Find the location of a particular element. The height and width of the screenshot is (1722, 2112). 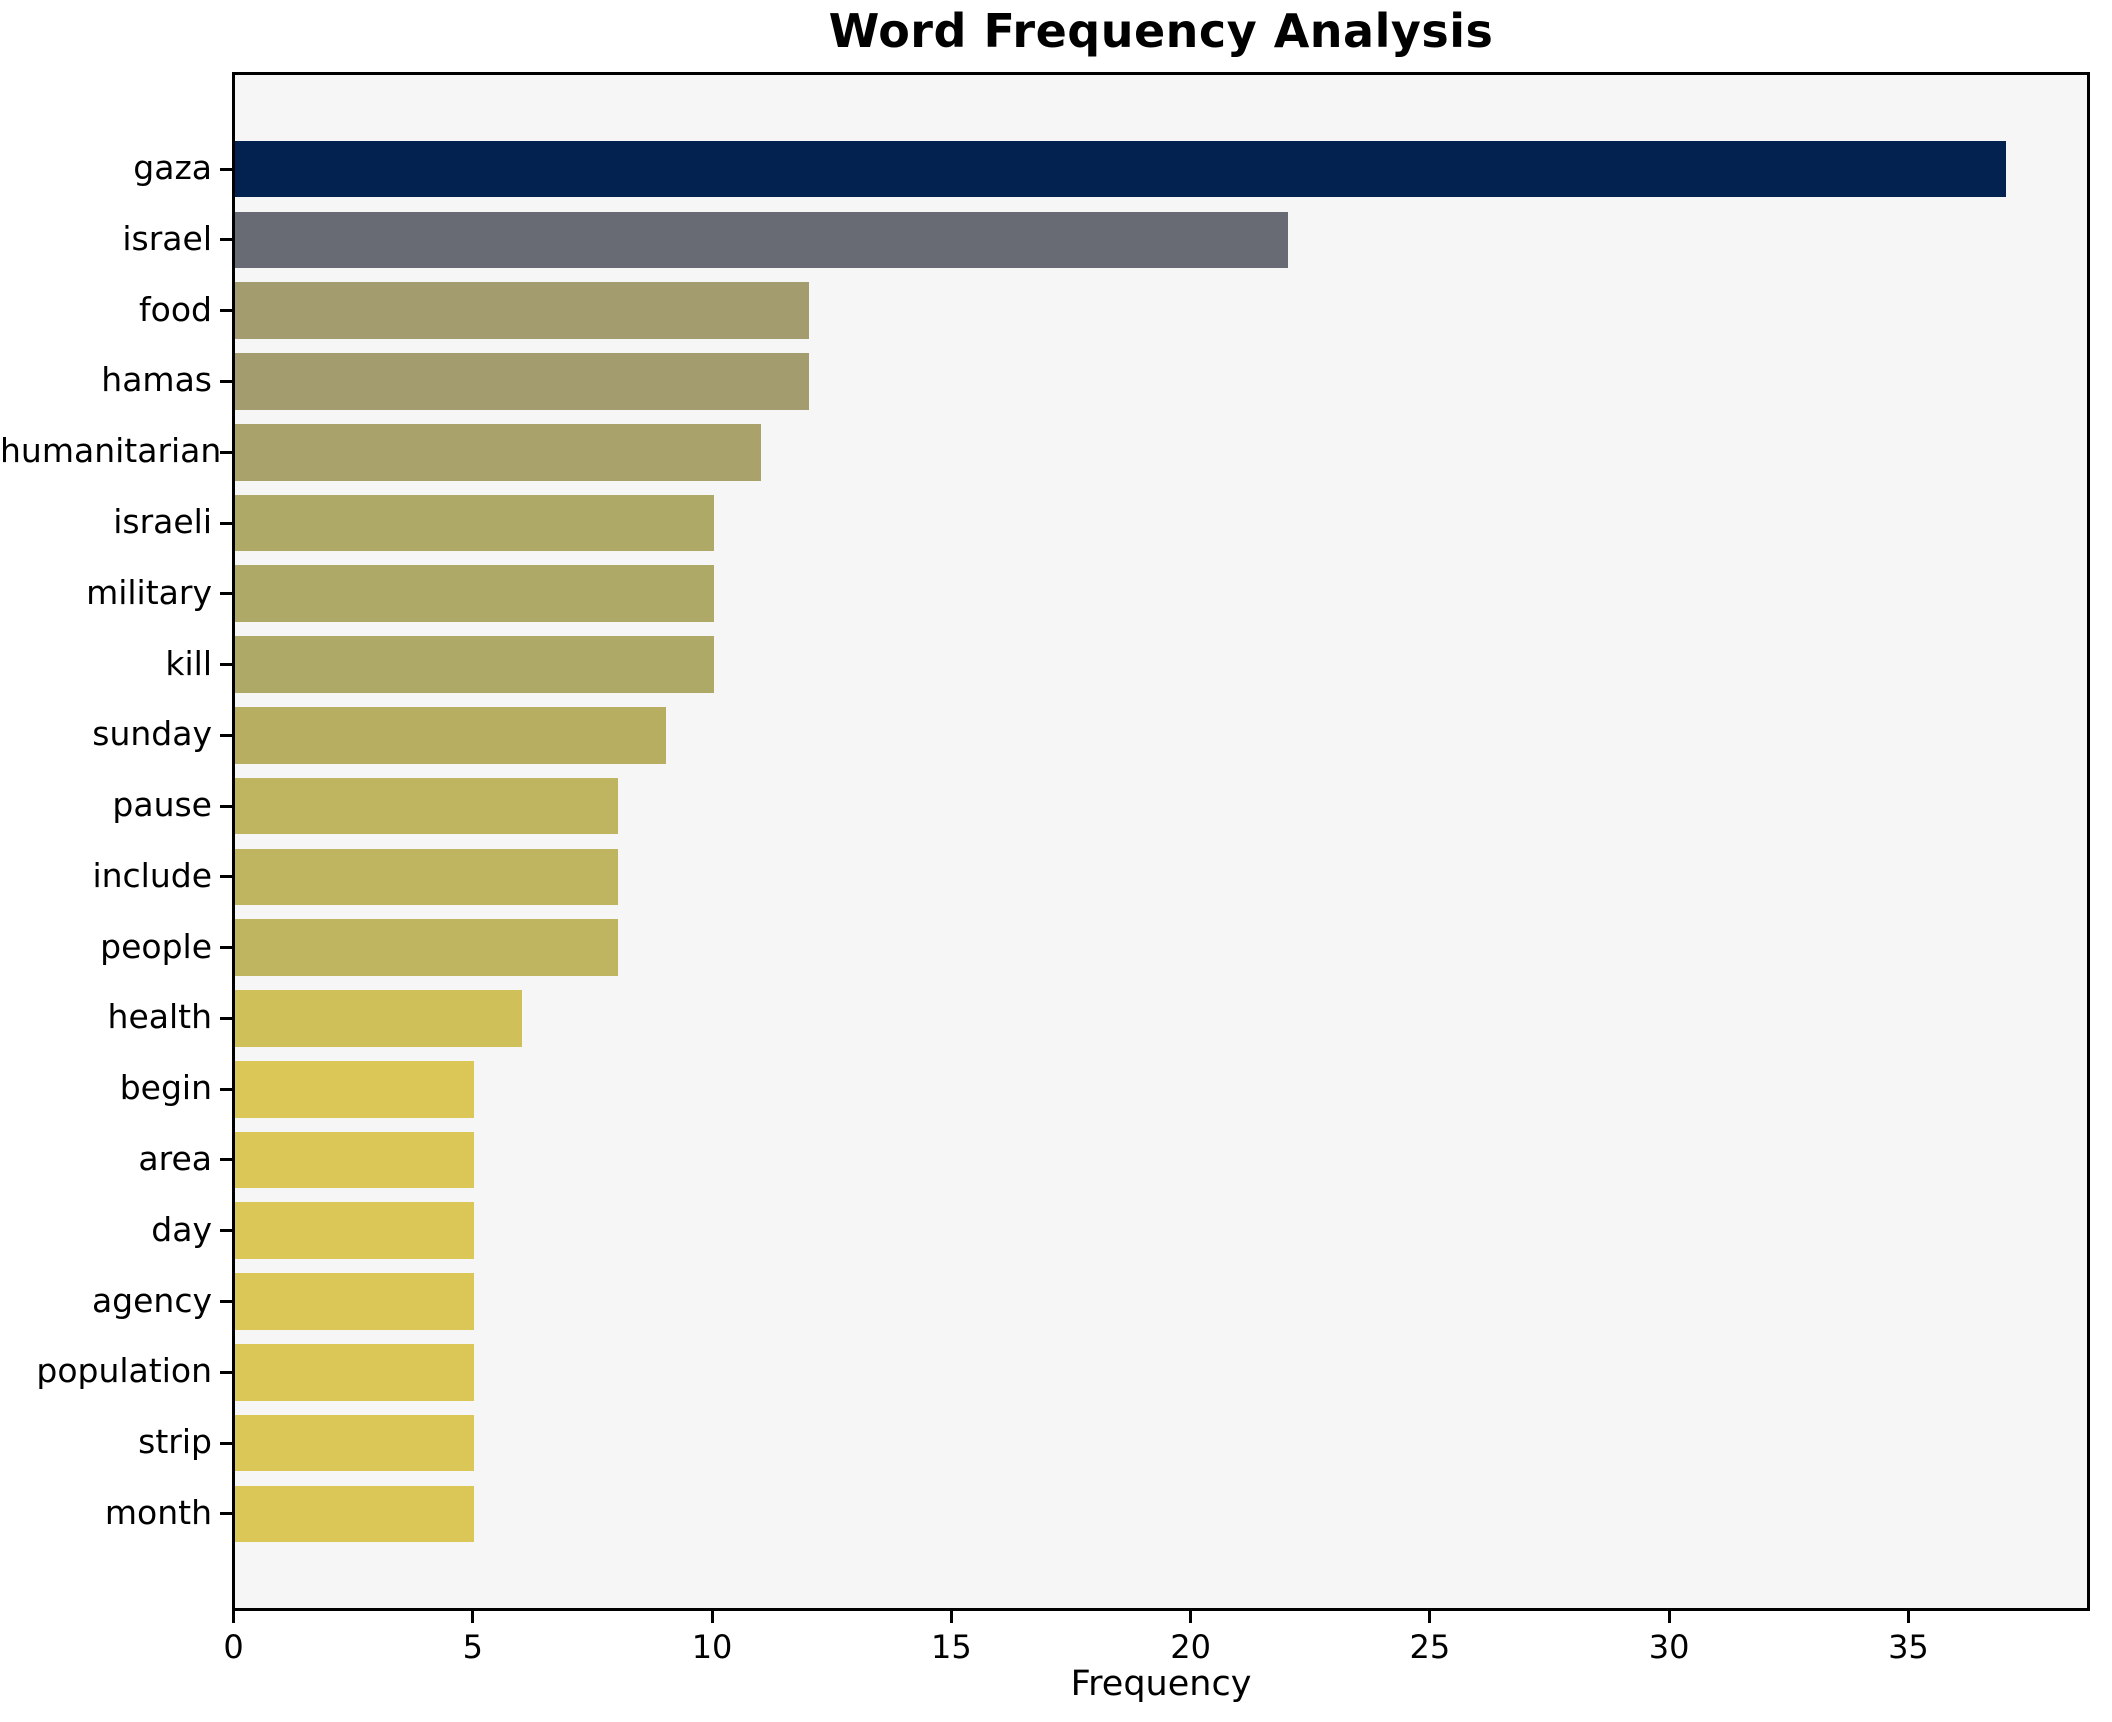

y-tick-label-food: food is located at coordinates (175, 309).